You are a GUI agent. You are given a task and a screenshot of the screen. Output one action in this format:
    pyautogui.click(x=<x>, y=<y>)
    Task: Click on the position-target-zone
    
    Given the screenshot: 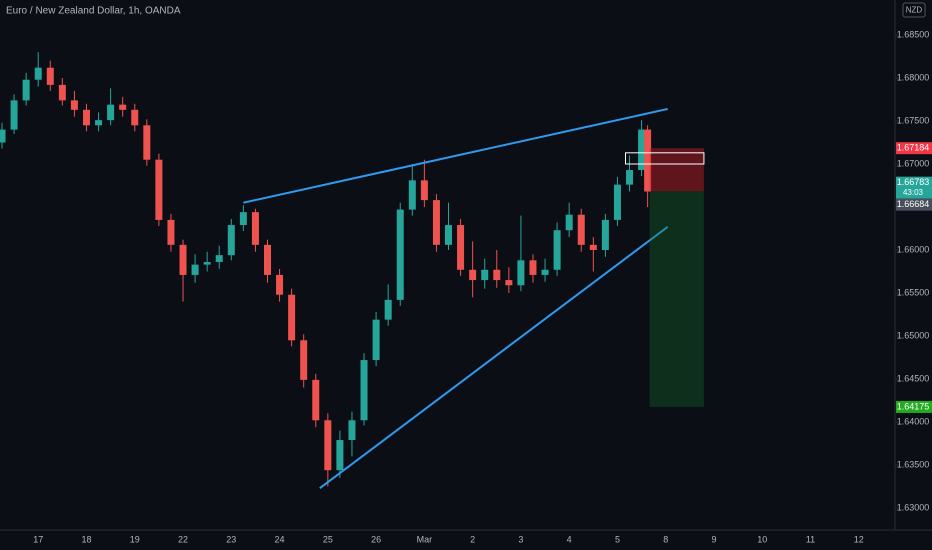 What is the action you would take?
    pyautogui.click(x=676, y=299)
    